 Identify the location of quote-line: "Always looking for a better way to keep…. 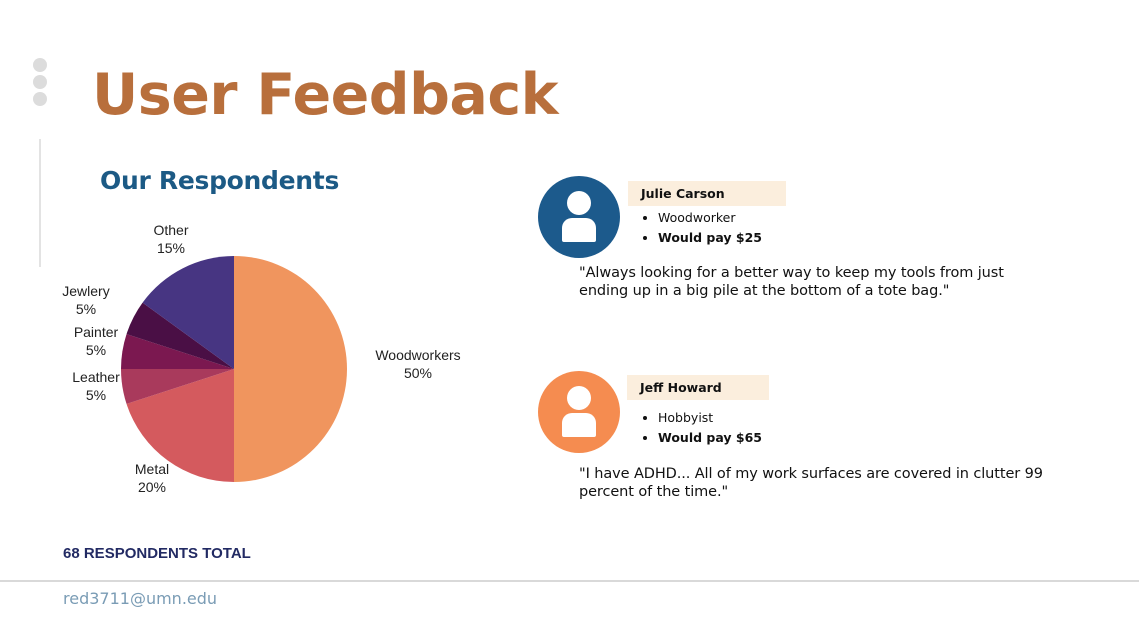
(791, 273).